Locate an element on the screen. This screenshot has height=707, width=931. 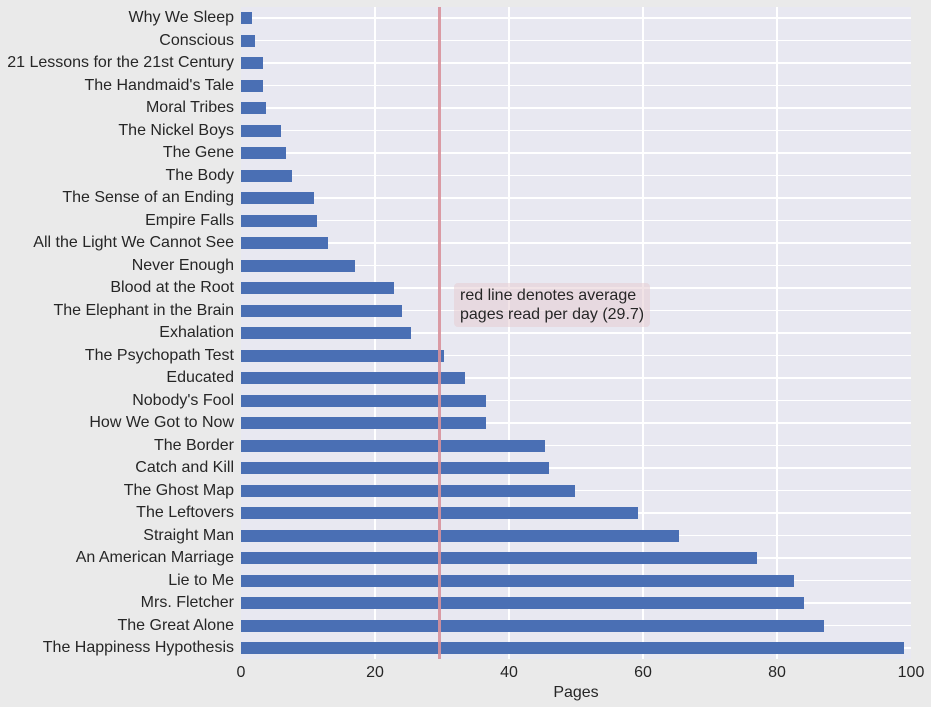
y-tick-label: Lie to Me is located at coordinates (201, 580).